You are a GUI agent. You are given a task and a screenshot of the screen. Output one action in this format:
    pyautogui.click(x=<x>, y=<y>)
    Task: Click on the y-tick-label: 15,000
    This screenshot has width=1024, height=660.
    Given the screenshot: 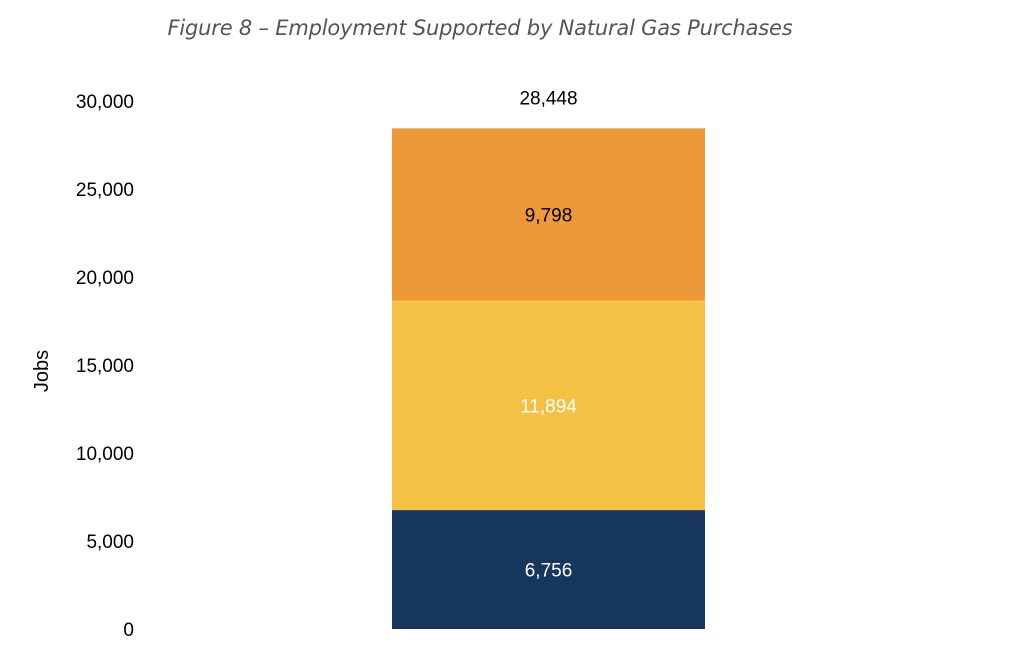 What is the action you would take?
    pyautogui.click(x=105, y=366)
    